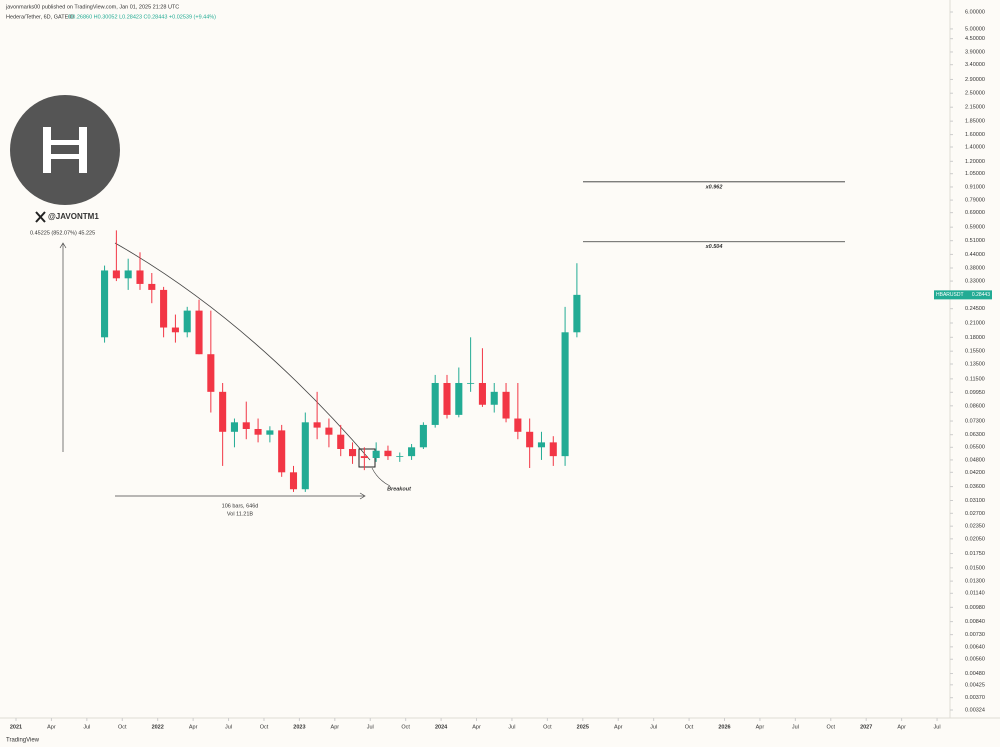  Describe the element at coordinates (974, 594) in the screenshot. I see `y-tick-label: 0.01140` at that location.